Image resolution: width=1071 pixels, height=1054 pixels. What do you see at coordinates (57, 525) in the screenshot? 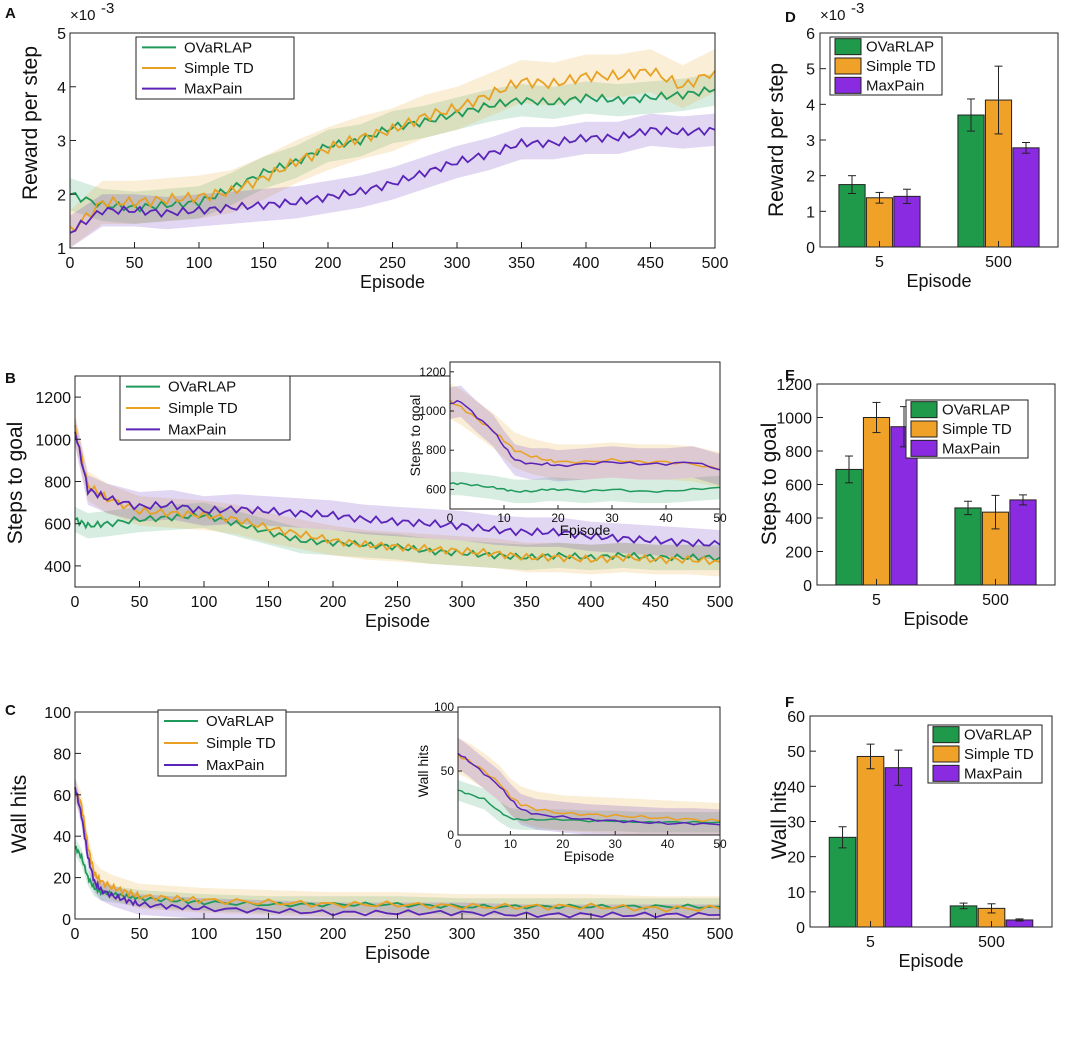
I see `y-tick-label: 600` at bounding box center [57, 525].